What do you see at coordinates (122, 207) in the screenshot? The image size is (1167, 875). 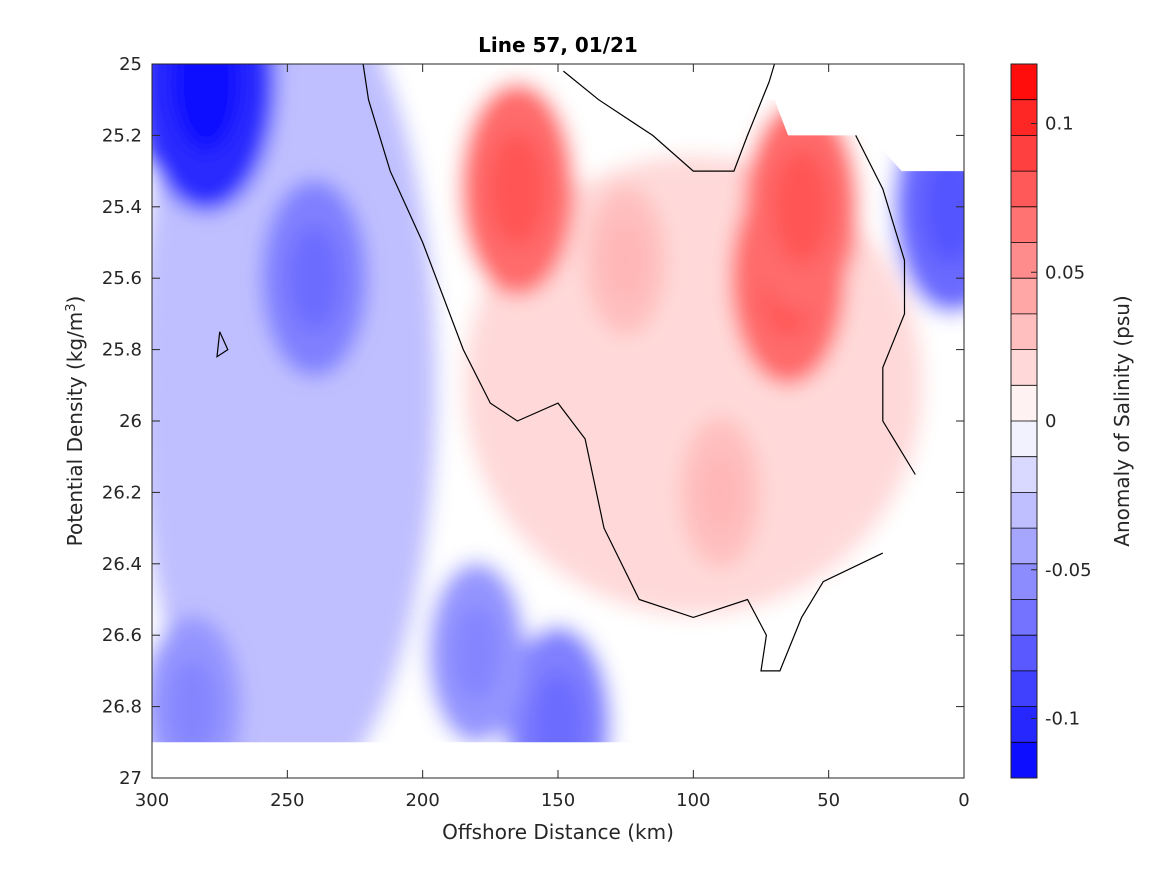 I see `y-tick-label: 25.4` at bounding box center [122, 207].